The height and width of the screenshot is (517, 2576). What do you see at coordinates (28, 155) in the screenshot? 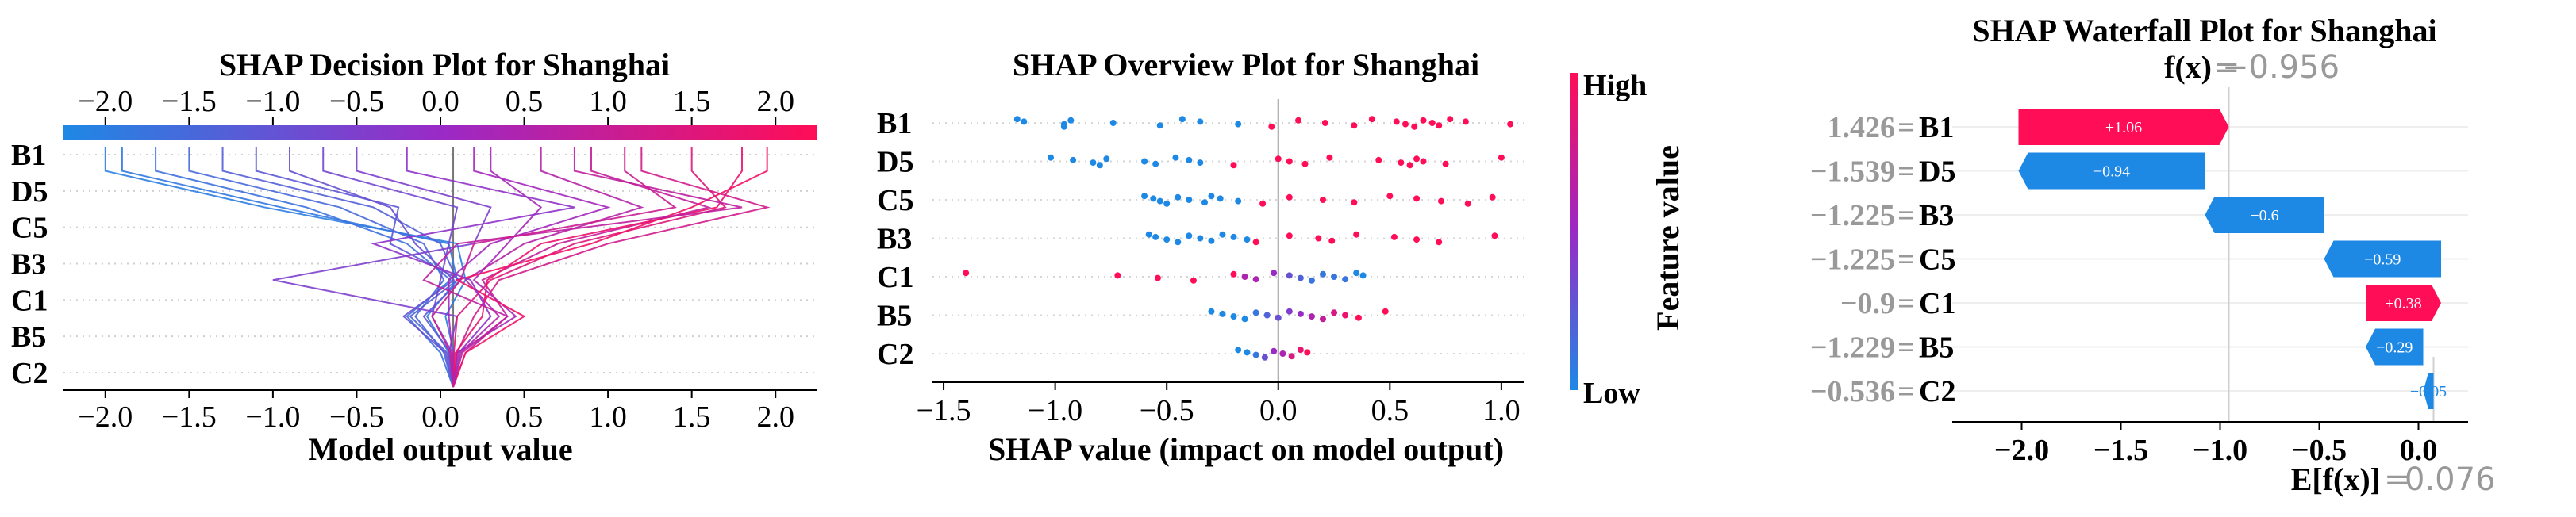
I see `decision-feature-label: B1` at bounding box center [28, 155].